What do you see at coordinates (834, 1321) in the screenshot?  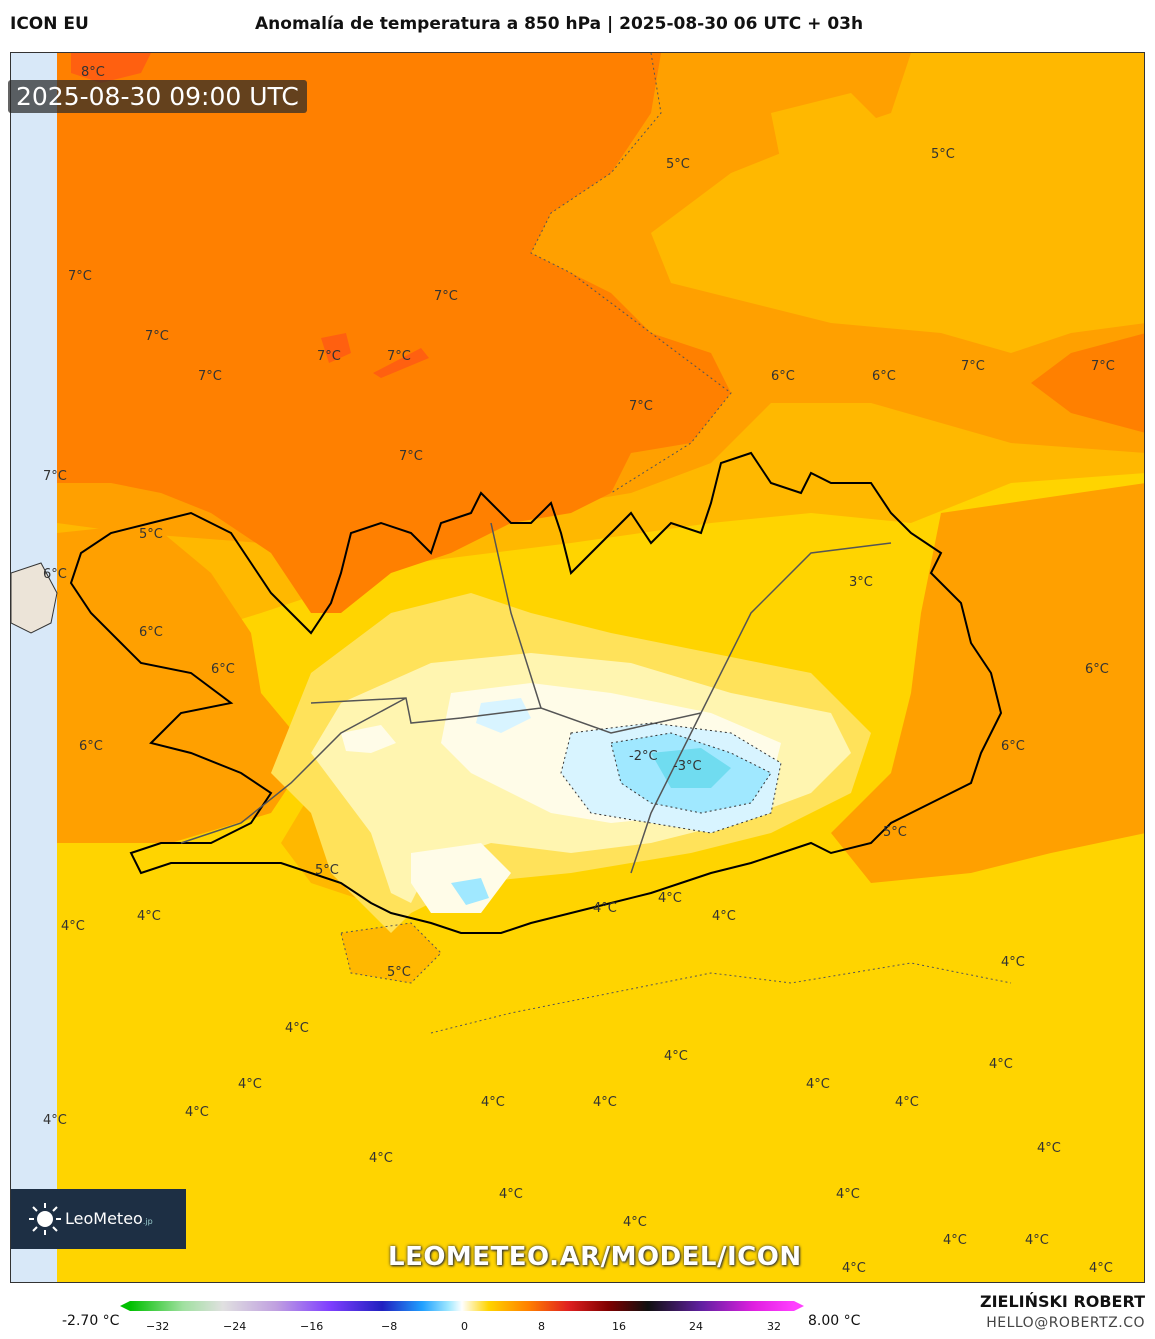 I see `colorbar-max-label: 8.00 °C` at bounding box center [834, 1321].